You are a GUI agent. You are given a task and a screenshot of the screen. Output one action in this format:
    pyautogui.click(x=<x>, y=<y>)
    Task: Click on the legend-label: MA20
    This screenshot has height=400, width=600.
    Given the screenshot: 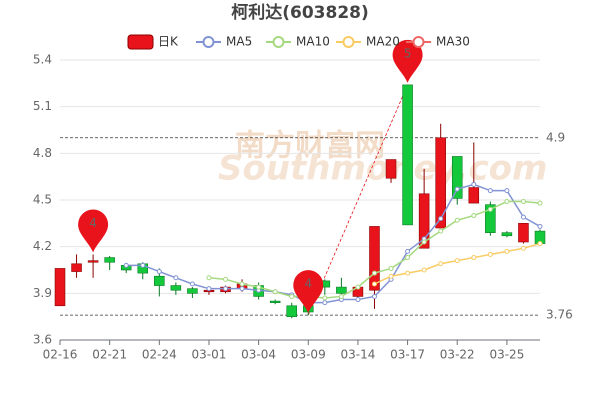 What is the action you would take?
    pyautogui.click(x=383, y=42)
    